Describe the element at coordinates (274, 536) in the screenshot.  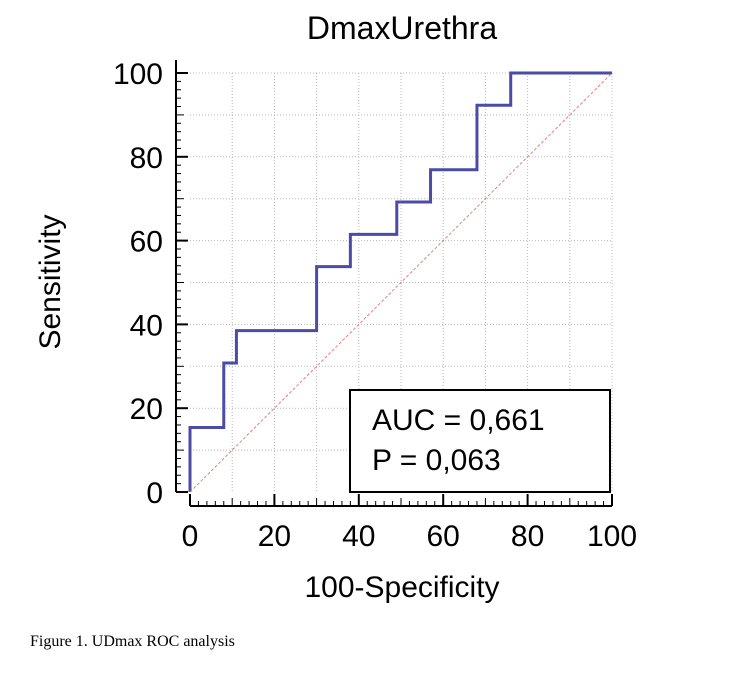
I see `x-tick-label: 20` at that location.